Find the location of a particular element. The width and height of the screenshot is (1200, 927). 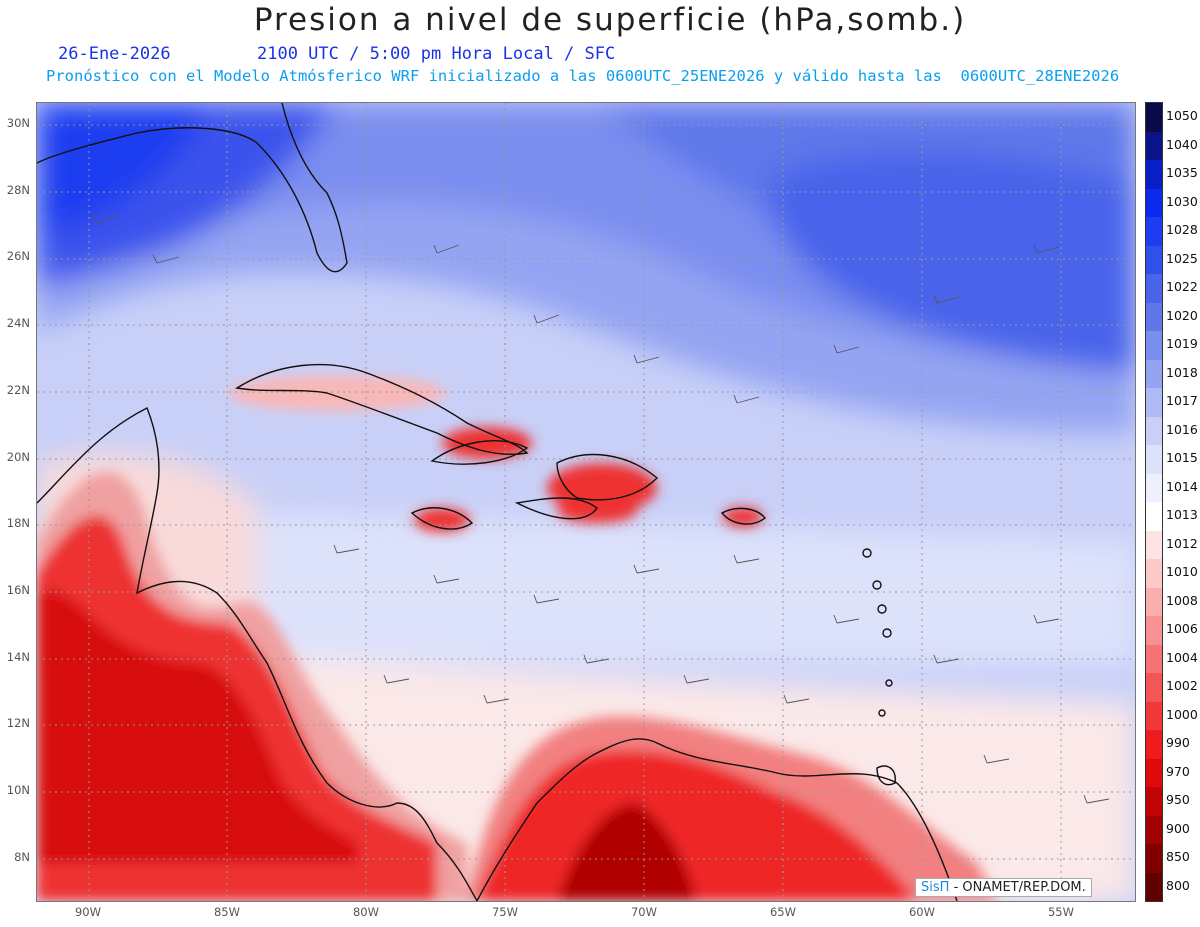

colorbar-label: 1025 is located at coordinates (1182, 258).